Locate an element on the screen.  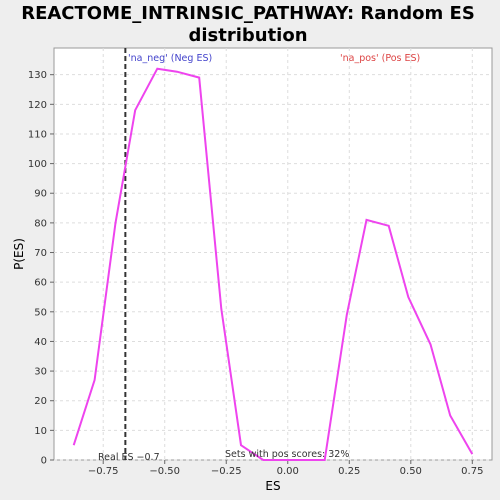
y-tick-label: 20 is located at coordinates (40, 401).